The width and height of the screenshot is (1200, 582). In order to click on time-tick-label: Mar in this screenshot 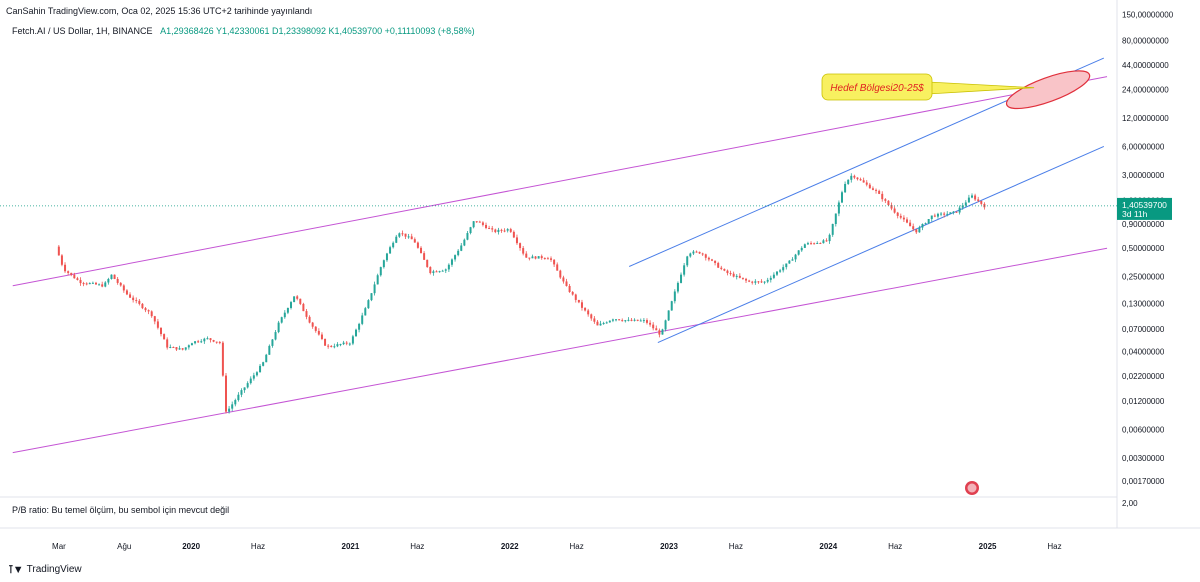, I will do `click(59, 546)`.